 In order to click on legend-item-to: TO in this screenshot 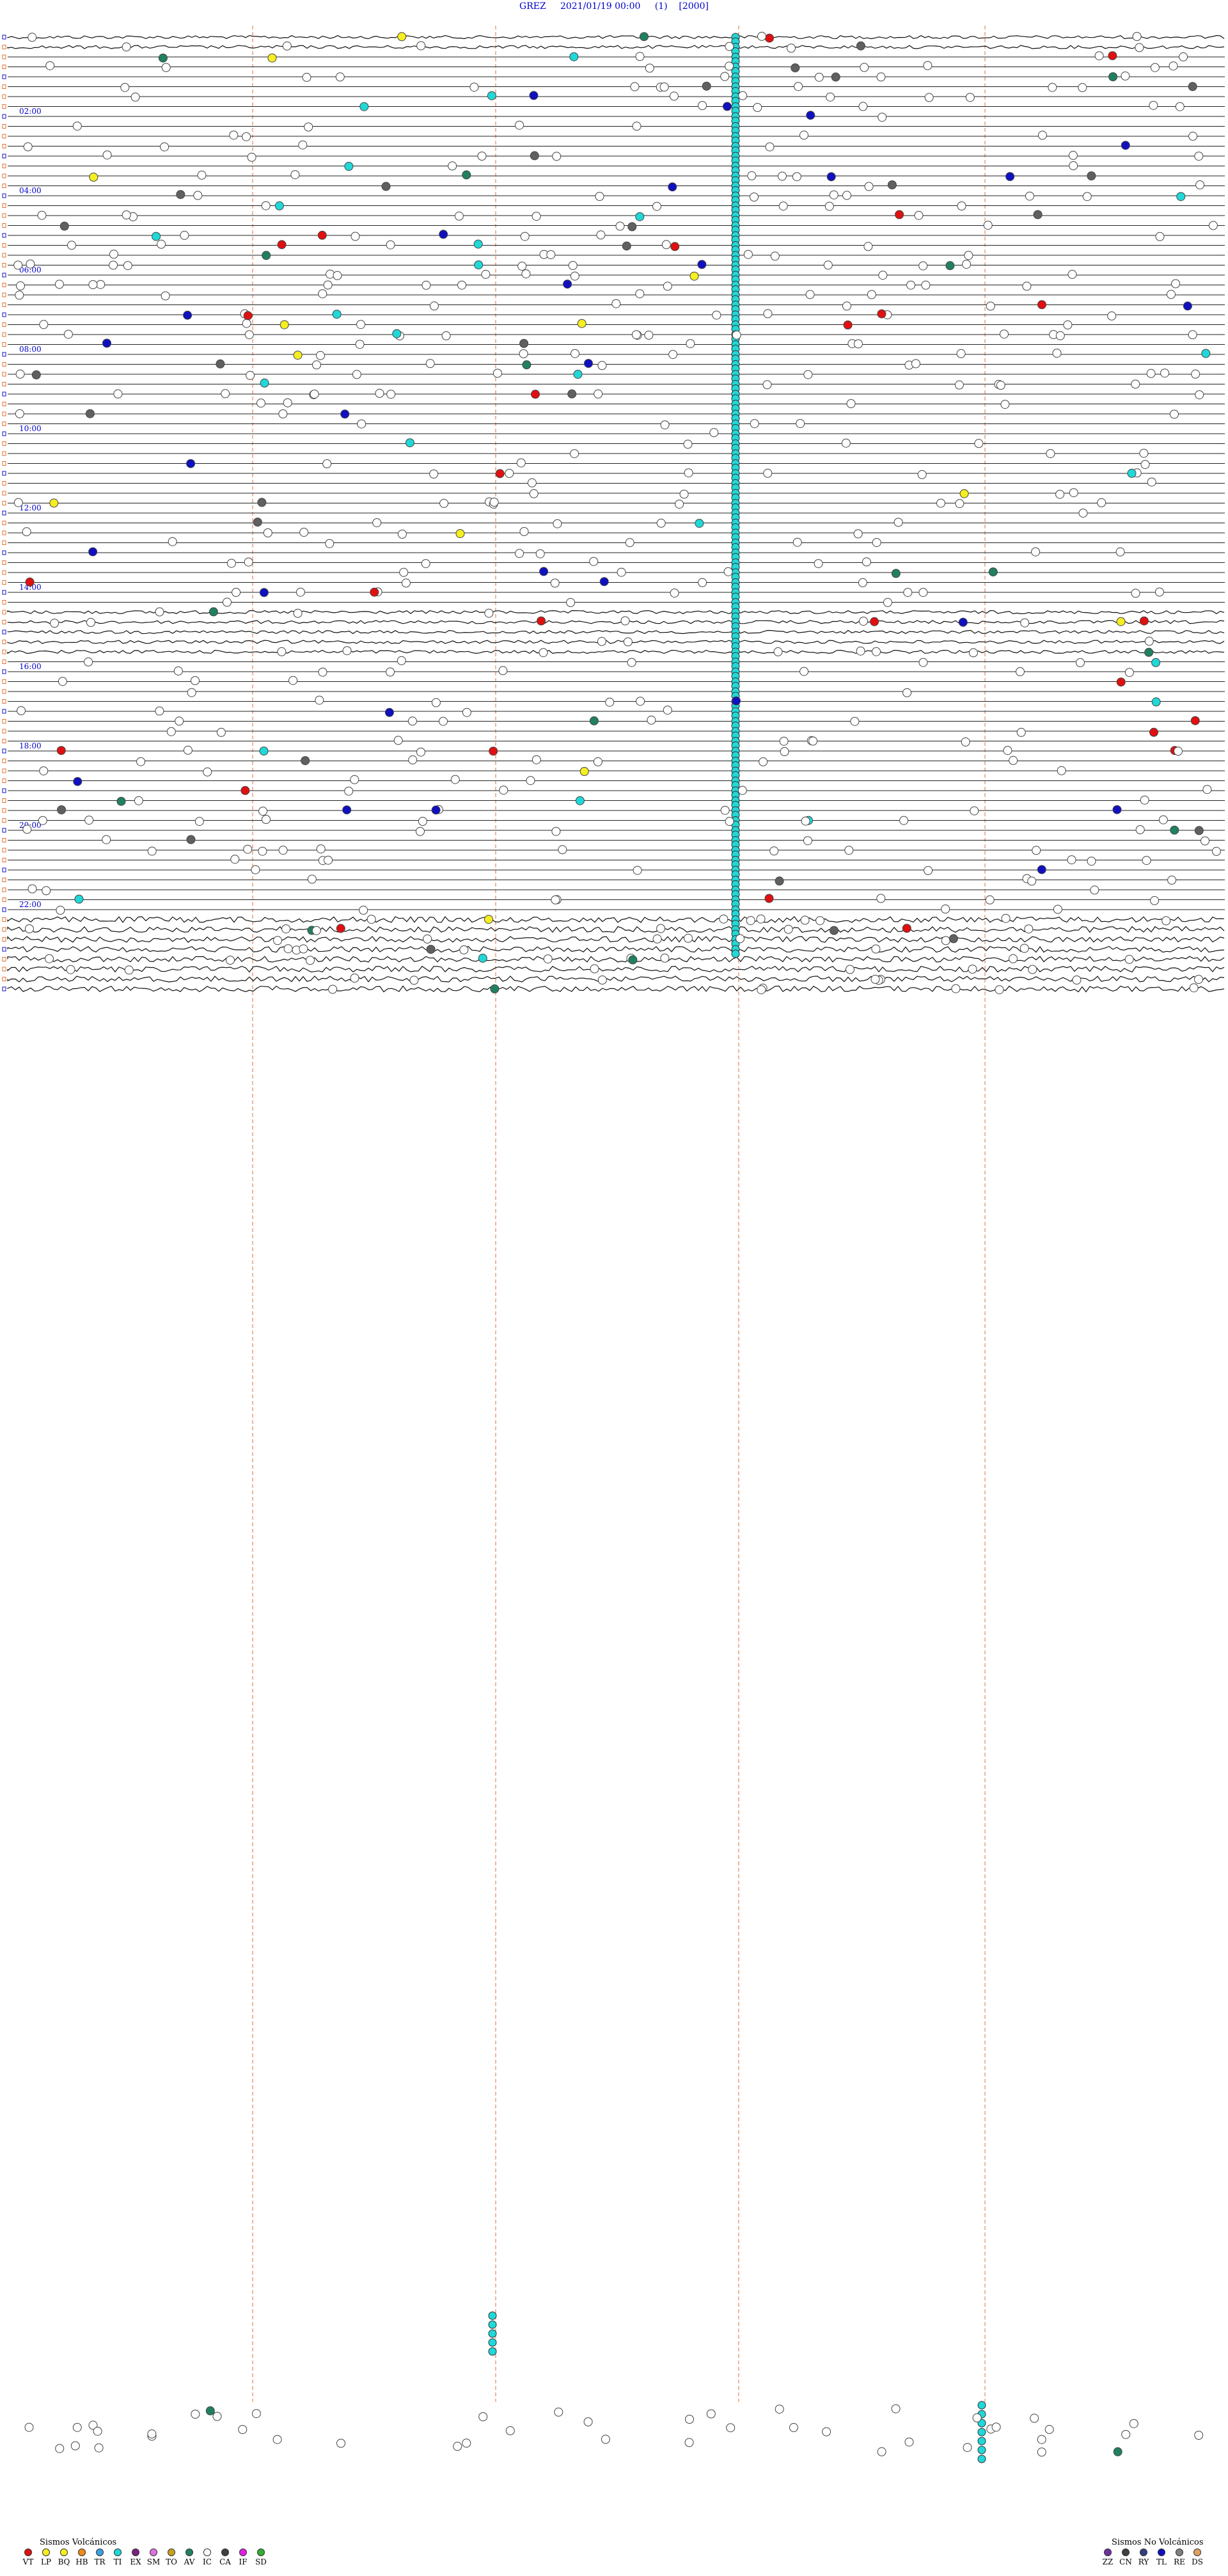, I will do `click(171, 2557)`.